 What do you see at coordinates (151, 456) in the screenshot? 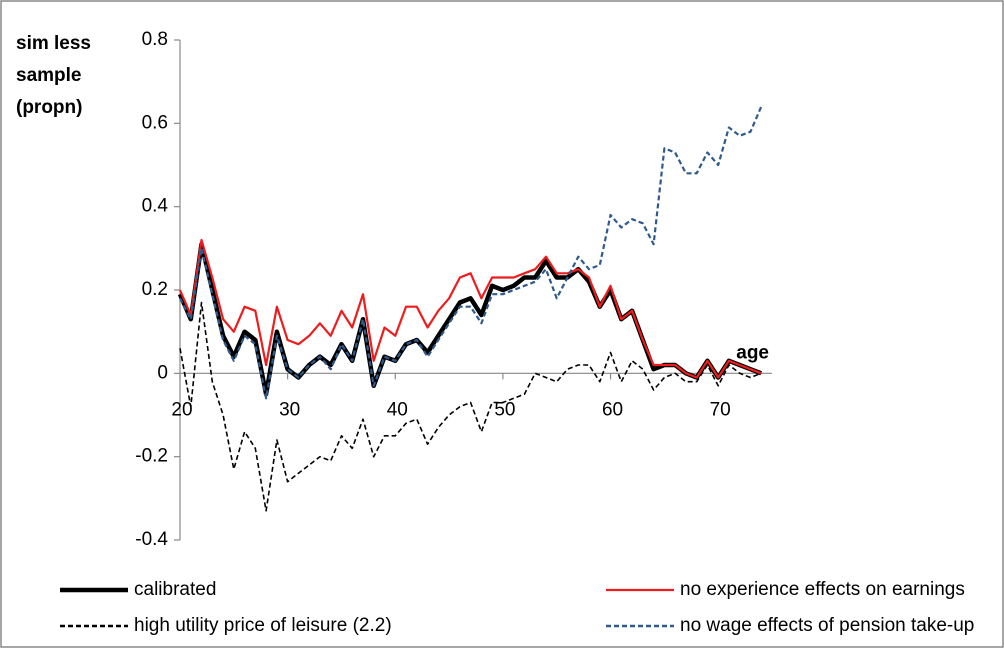
I see `y-tick-label: -0.2` at bounding box center [151, 456].